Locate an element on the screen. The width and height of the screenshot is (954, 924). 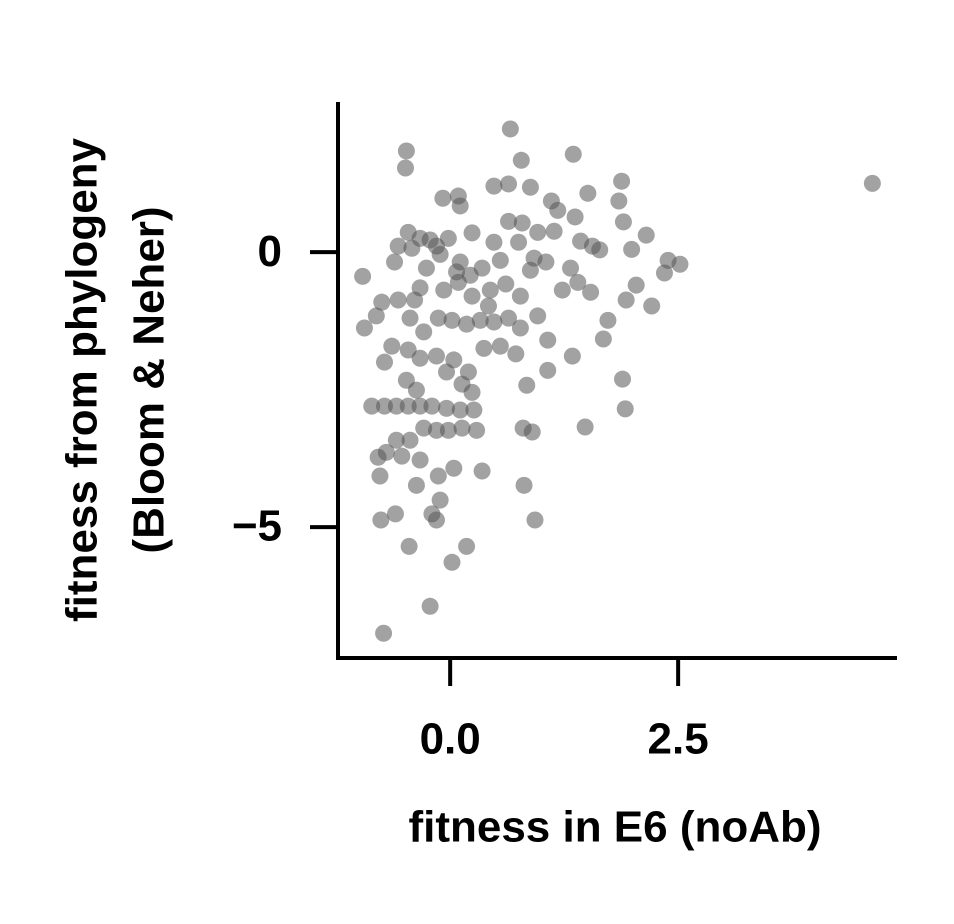
x-tick-label: 0.0 is located at coordinates (450, 739).